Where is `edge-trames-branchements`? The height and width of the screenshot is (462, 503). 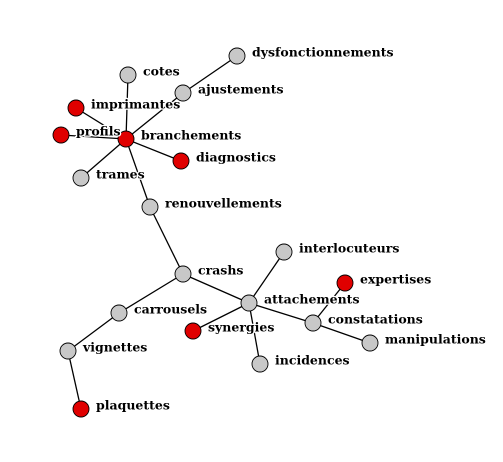
edge-trames-branchements is located at coordinates (103, 158).